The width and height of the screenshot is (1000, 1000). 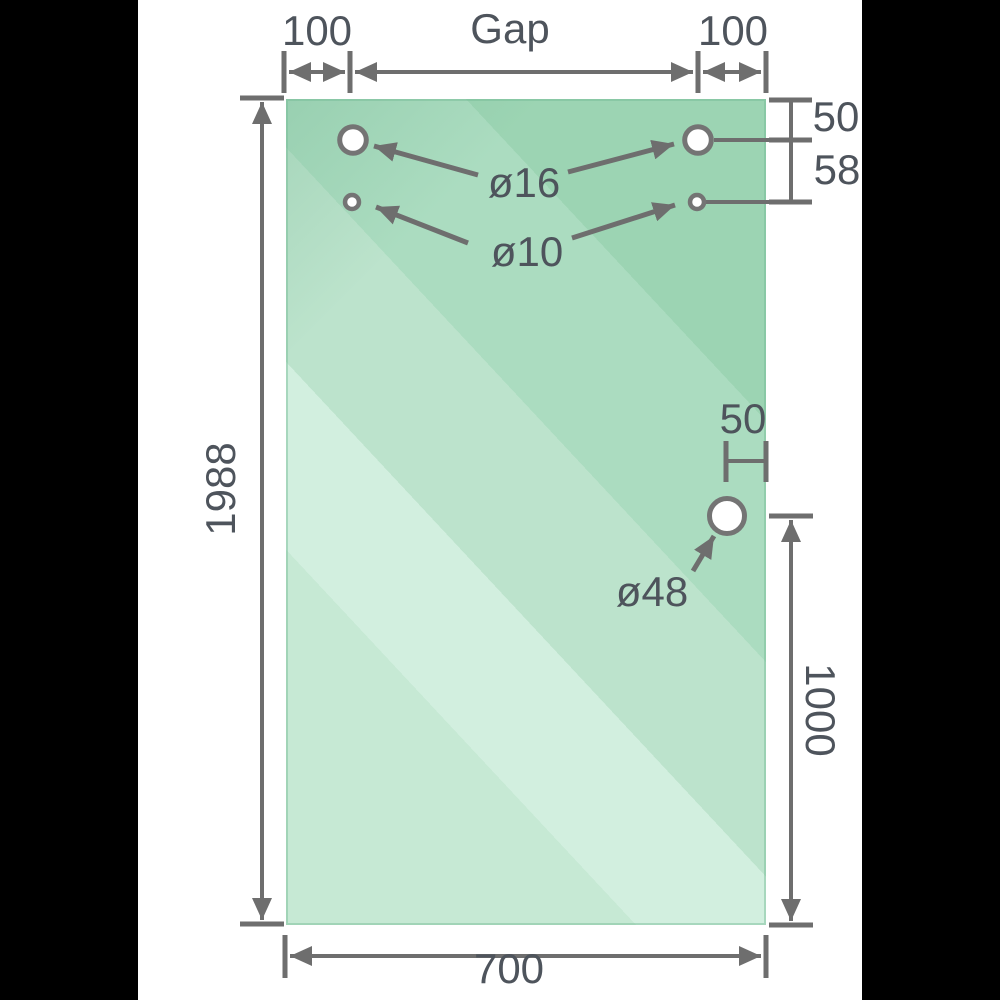 What do you see at coordinates (524, 182) in the screenshot?
I see `hole-label-d16: ø16` at bounding box center [524, 182].